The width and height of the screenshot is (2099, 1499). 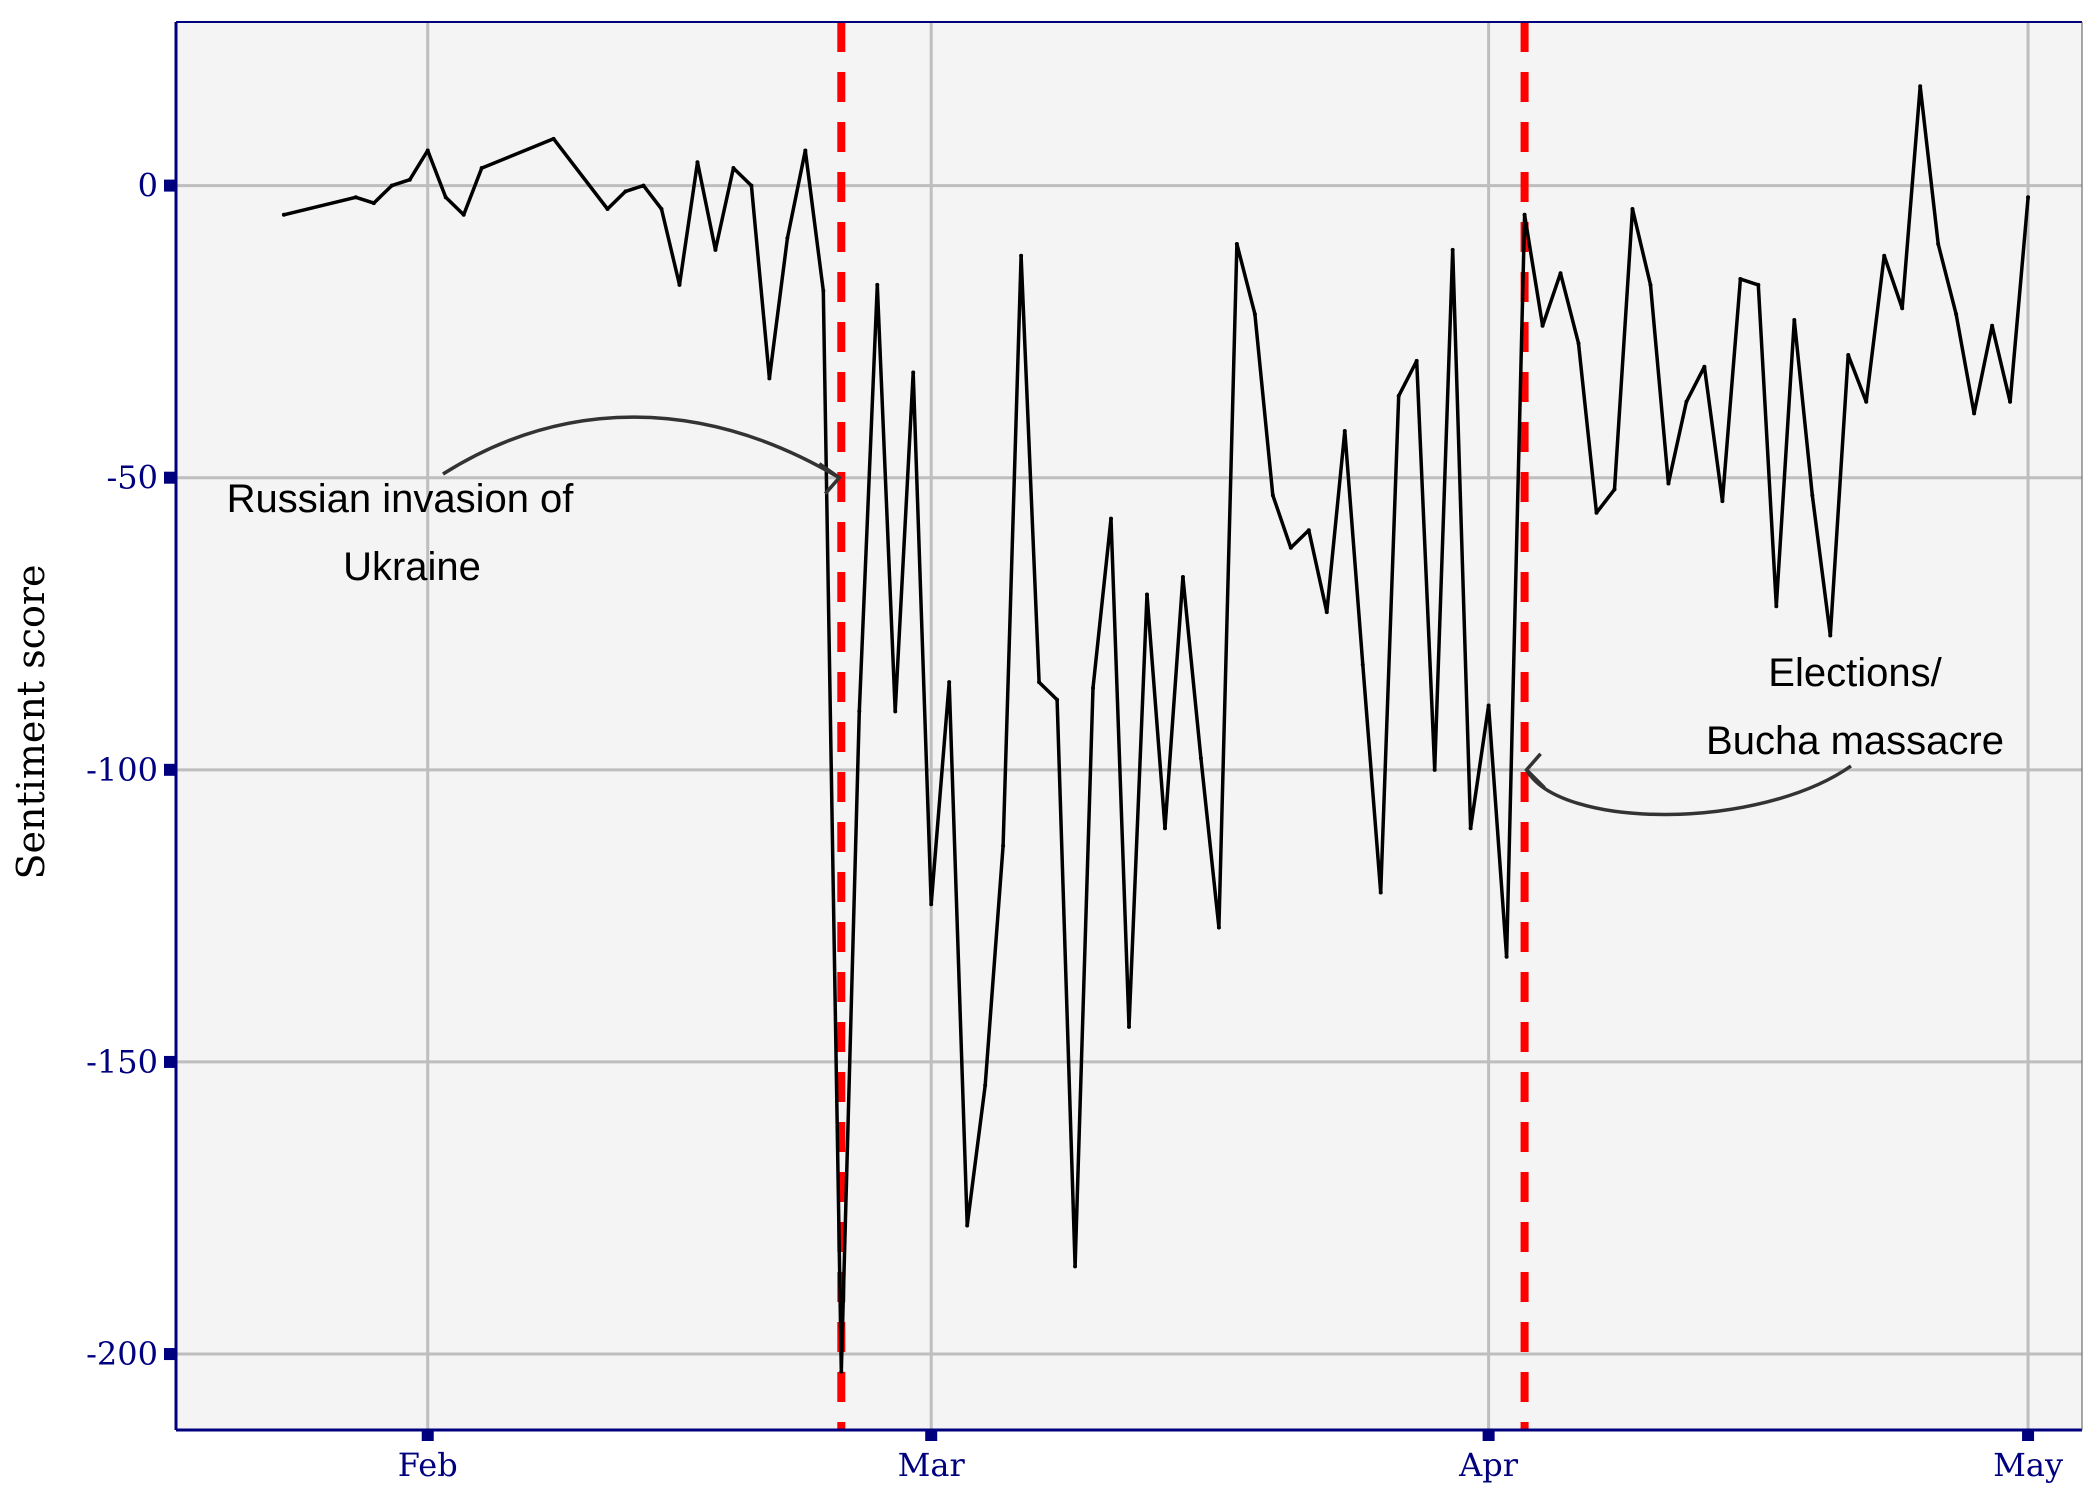 I want to click on y-axis-title: Sentiment score, so click(x=31, y=721).